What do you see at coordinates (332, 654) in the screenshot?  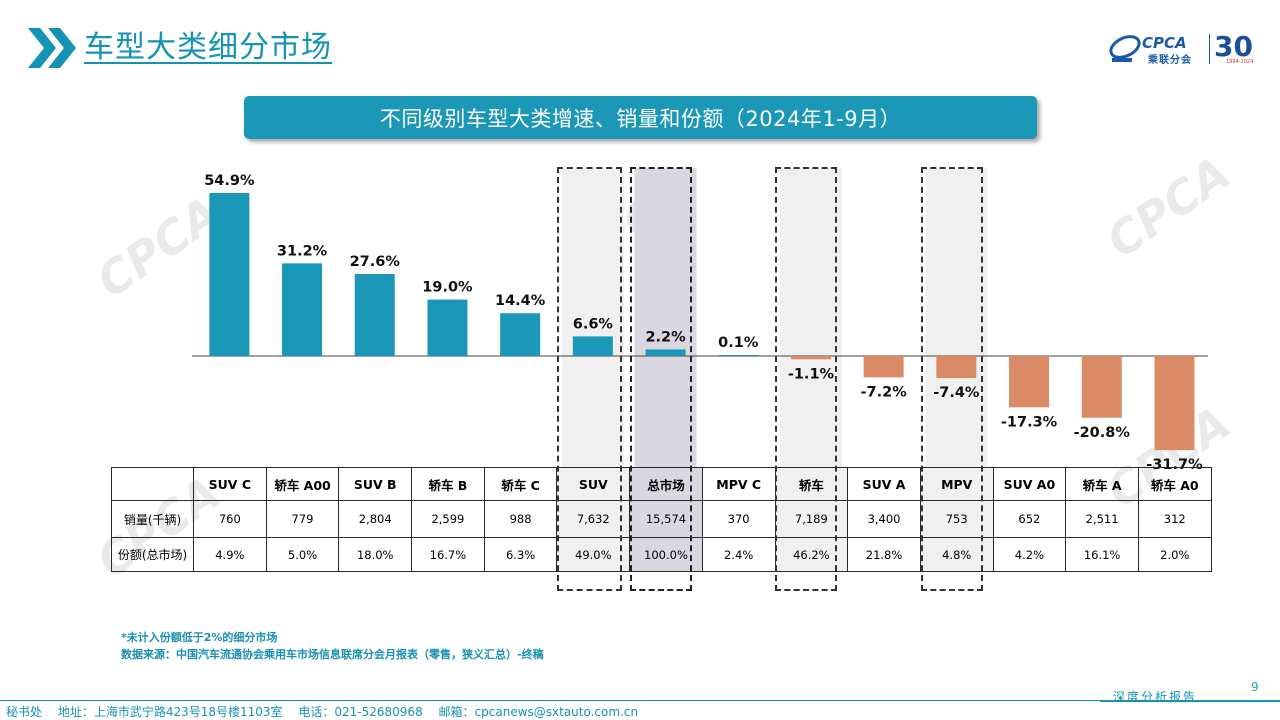 I see `footnote-source: 数据来源：中国汽车流通协会乘用车市场信息联席分会月报表（零售，狭义汇总）-终稿` at bounding box center [332, 654].